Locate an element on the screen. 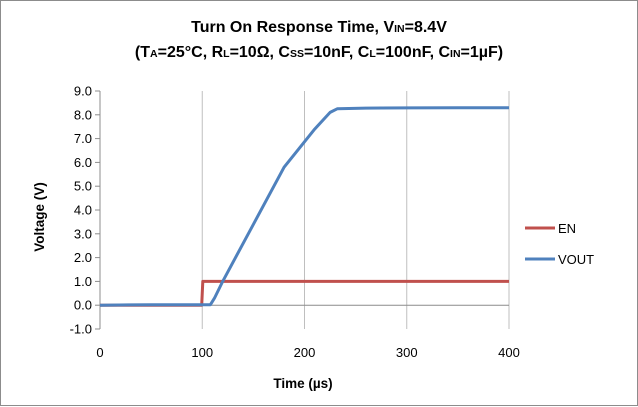  x-tick-label: 0 is located at coordinates (99, 352).